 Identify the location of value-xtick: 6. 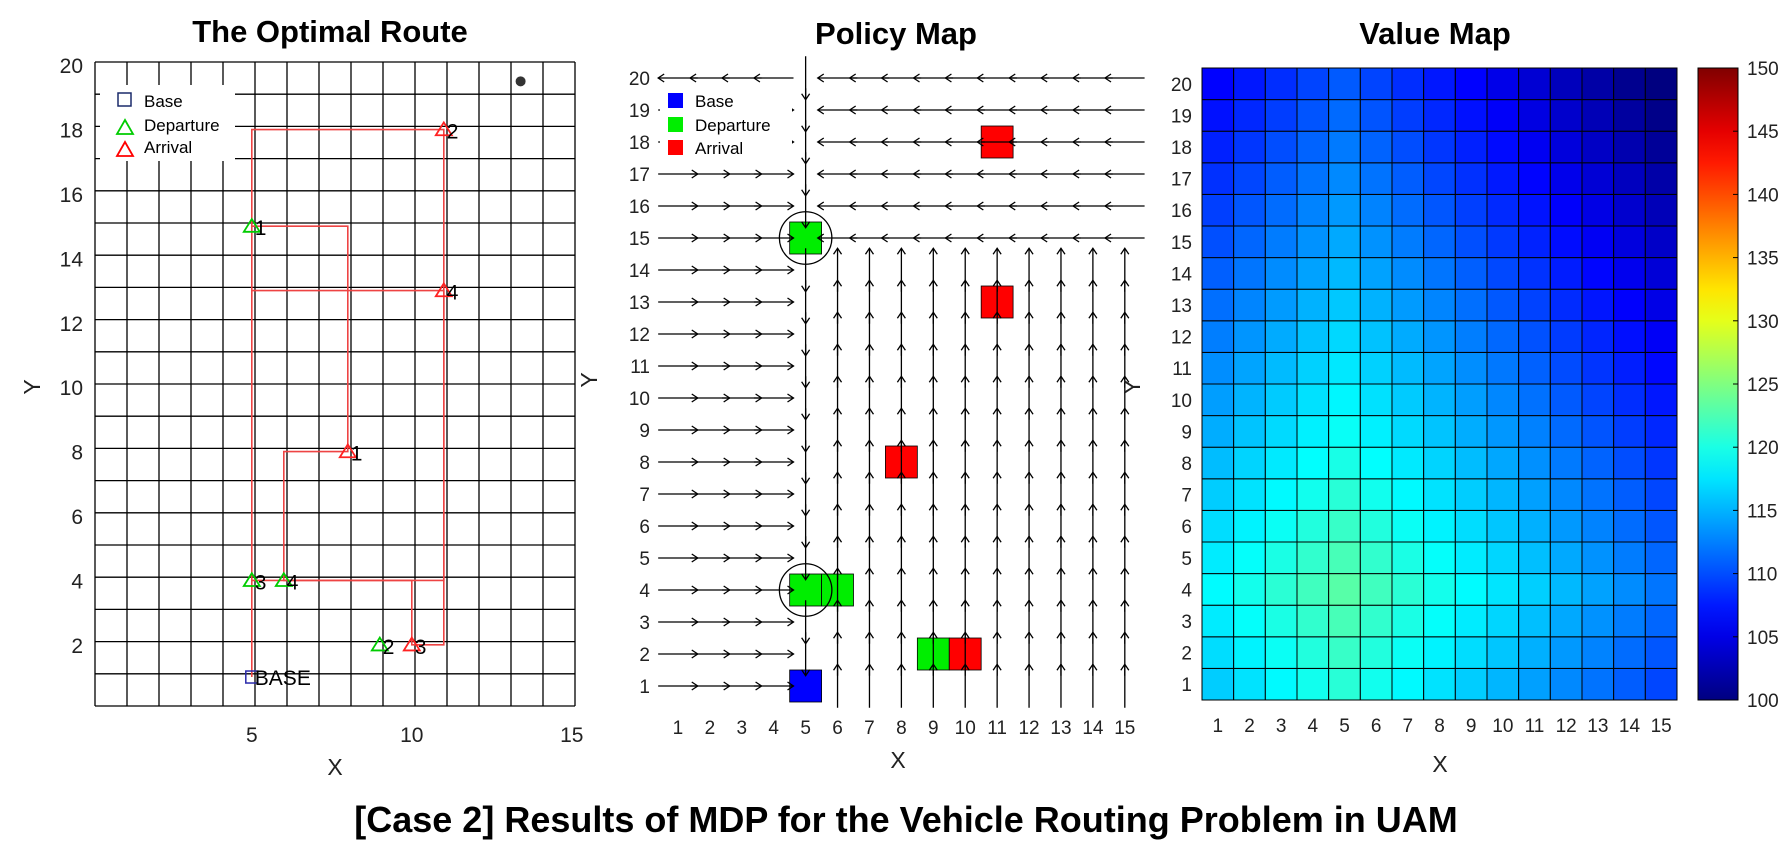
(1376, 726).